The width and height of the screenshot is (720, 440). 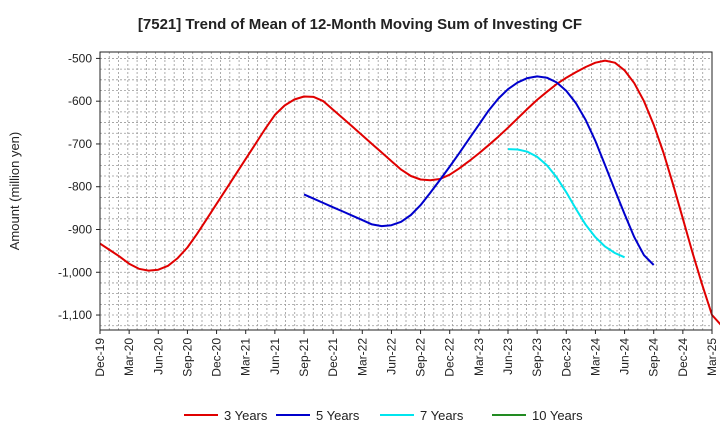 What do you see at coordinates (557, 415) in the screenshot?
I see `legend-label: 10 Years` at bounding box center [557, 415].